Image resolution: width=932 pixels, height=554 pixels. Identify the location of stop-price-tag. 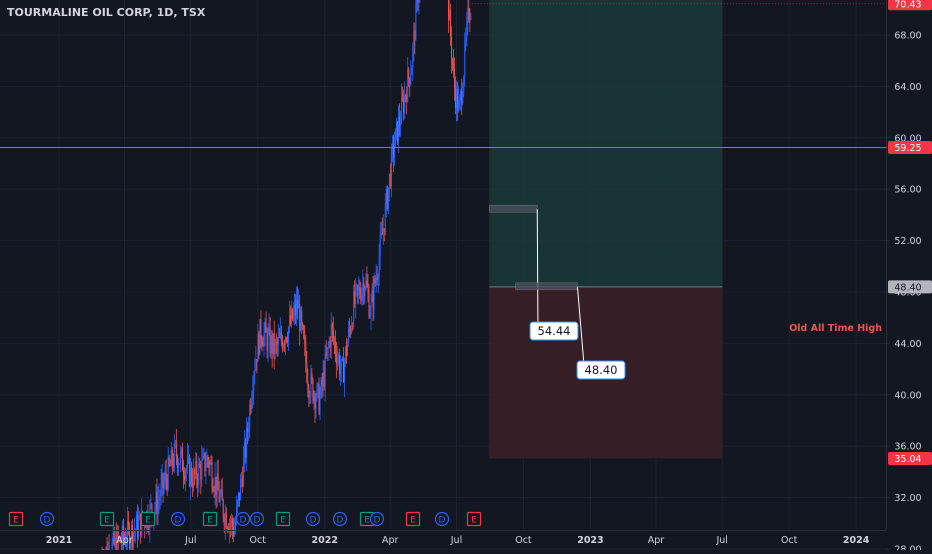
(910, 459).